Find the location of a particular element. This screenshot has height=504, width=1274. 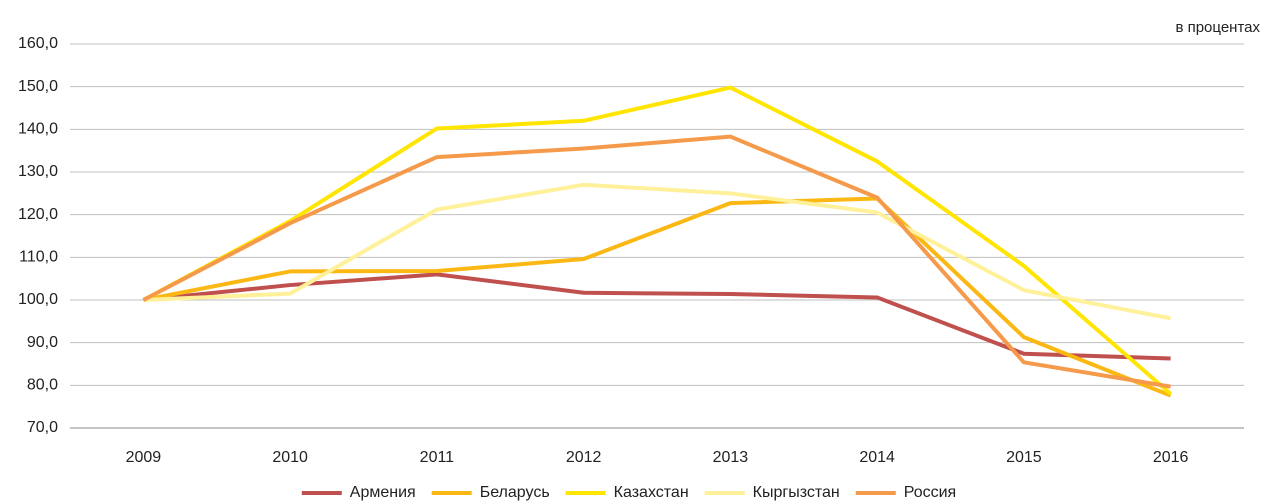

legend-label: Беларусь is located at coordinates (515, 492).